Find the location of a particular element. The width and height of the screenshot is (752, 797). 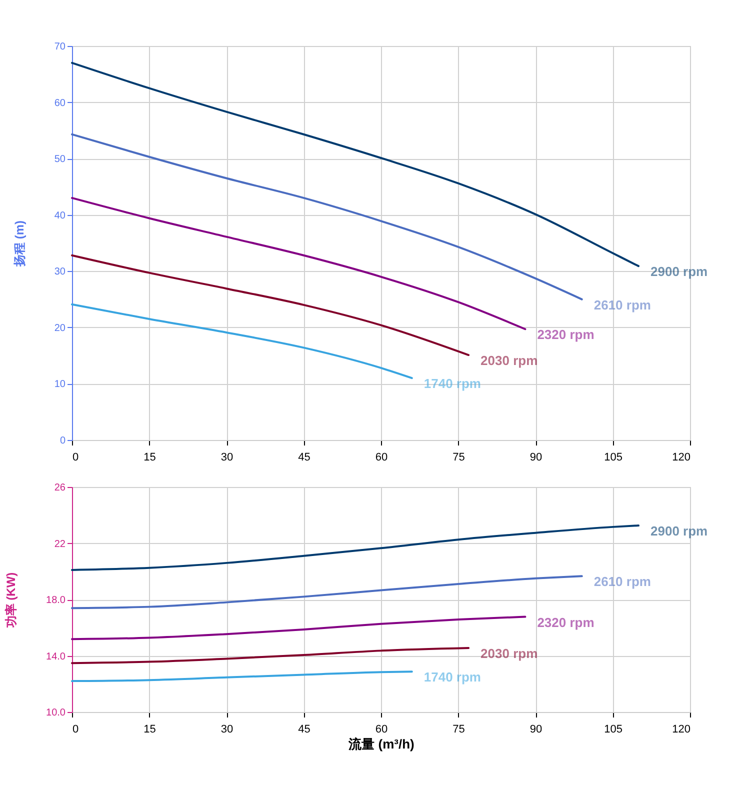

y-axis-title: 功率 (KW) is located at coordinates (11, 600).